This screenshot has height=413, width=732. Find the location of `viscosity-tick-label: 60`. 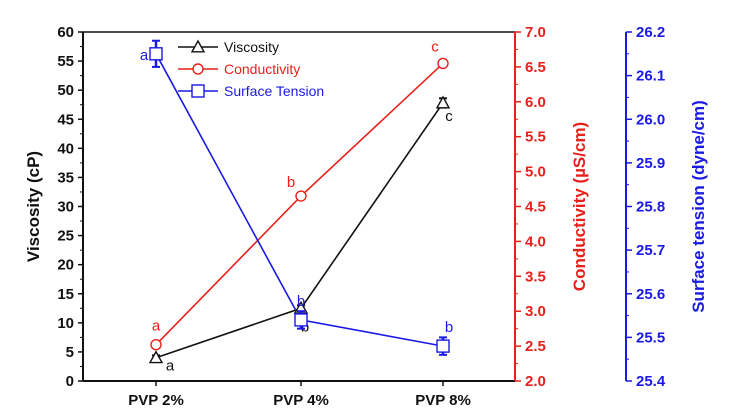

viscosity-tick-label: 60 is located at coordinates (65, 32).